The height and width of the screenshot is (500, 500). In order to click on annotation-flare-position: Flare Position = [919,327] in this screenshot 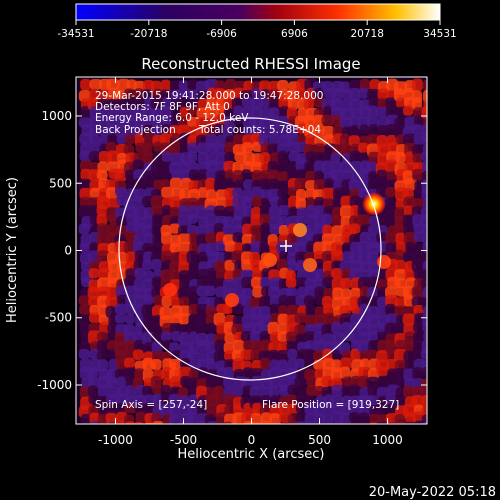, I will do `click(330, 405)`.